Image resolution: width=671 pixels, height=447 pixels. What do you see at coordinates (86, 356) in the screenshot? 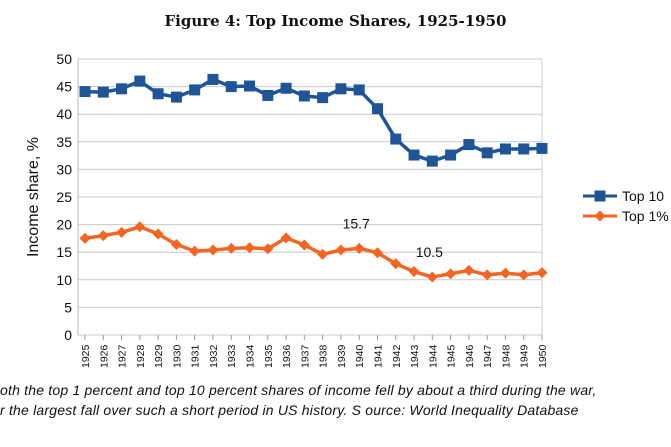
I see `x-tick-label: 1925` at bounding box center [86, 356].